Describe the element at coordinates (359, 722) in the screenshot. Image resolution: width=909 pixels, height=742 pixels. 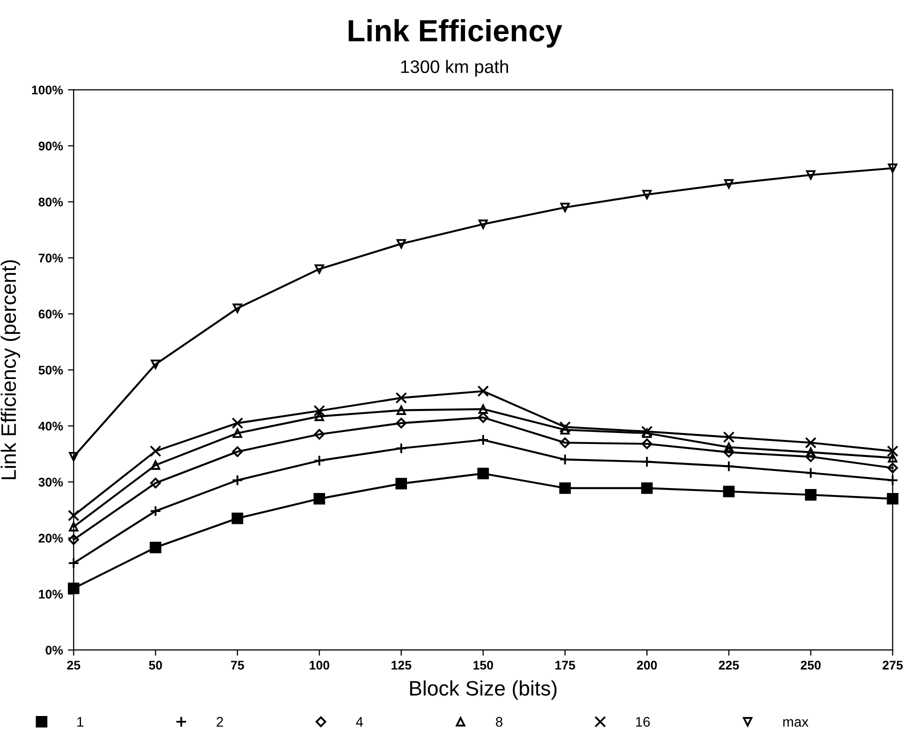
I see `legend-label: 4` at that location.